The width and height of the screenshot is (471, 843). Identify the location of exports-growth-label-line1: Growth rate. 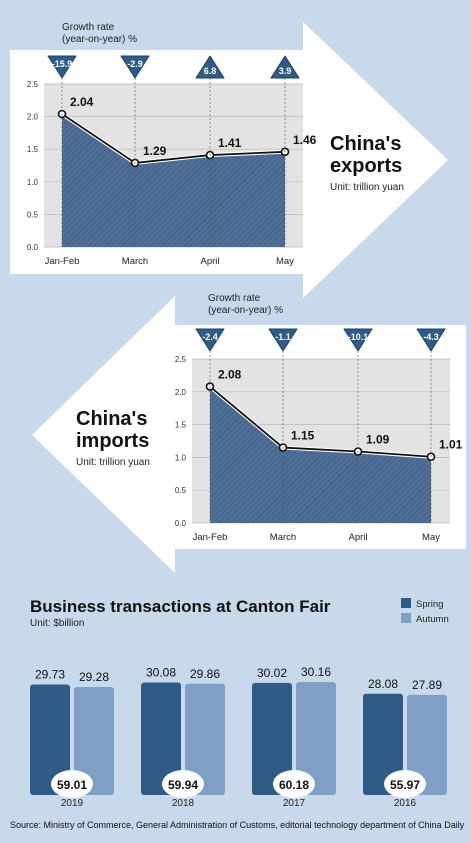
(88, 27).